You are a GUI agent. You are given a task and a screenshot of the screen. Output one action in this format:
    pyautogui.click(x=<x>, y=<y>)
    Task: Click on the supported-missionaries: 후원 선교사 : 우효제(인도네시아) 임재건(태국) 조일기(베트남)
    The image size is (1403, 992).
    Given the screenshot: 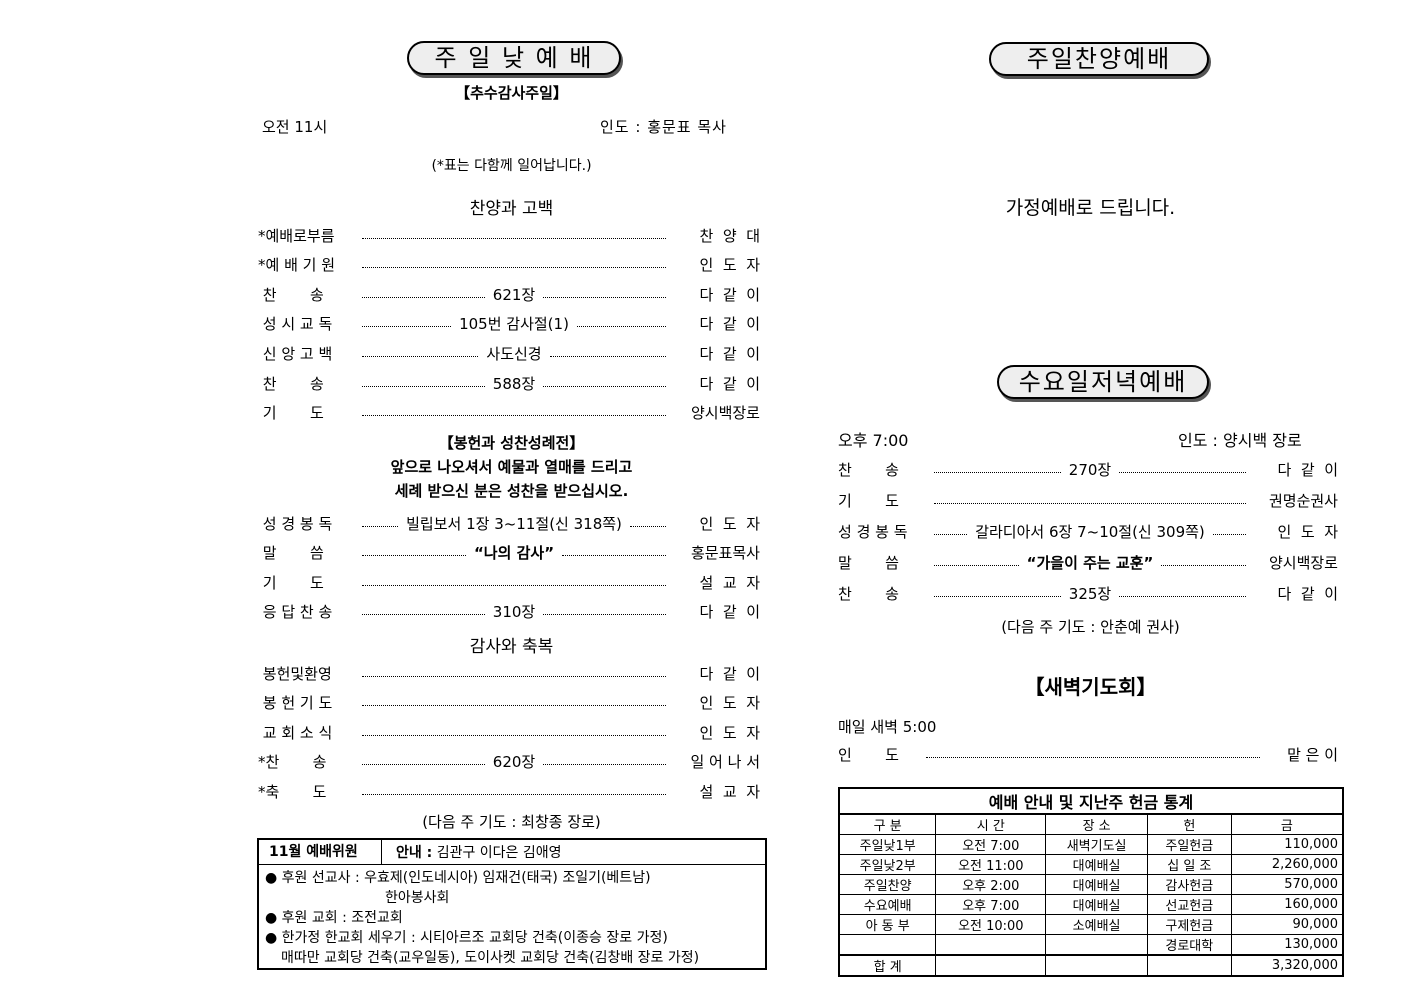 What is the action you would take?
    pyautogui.click(x=466, y=878)
    